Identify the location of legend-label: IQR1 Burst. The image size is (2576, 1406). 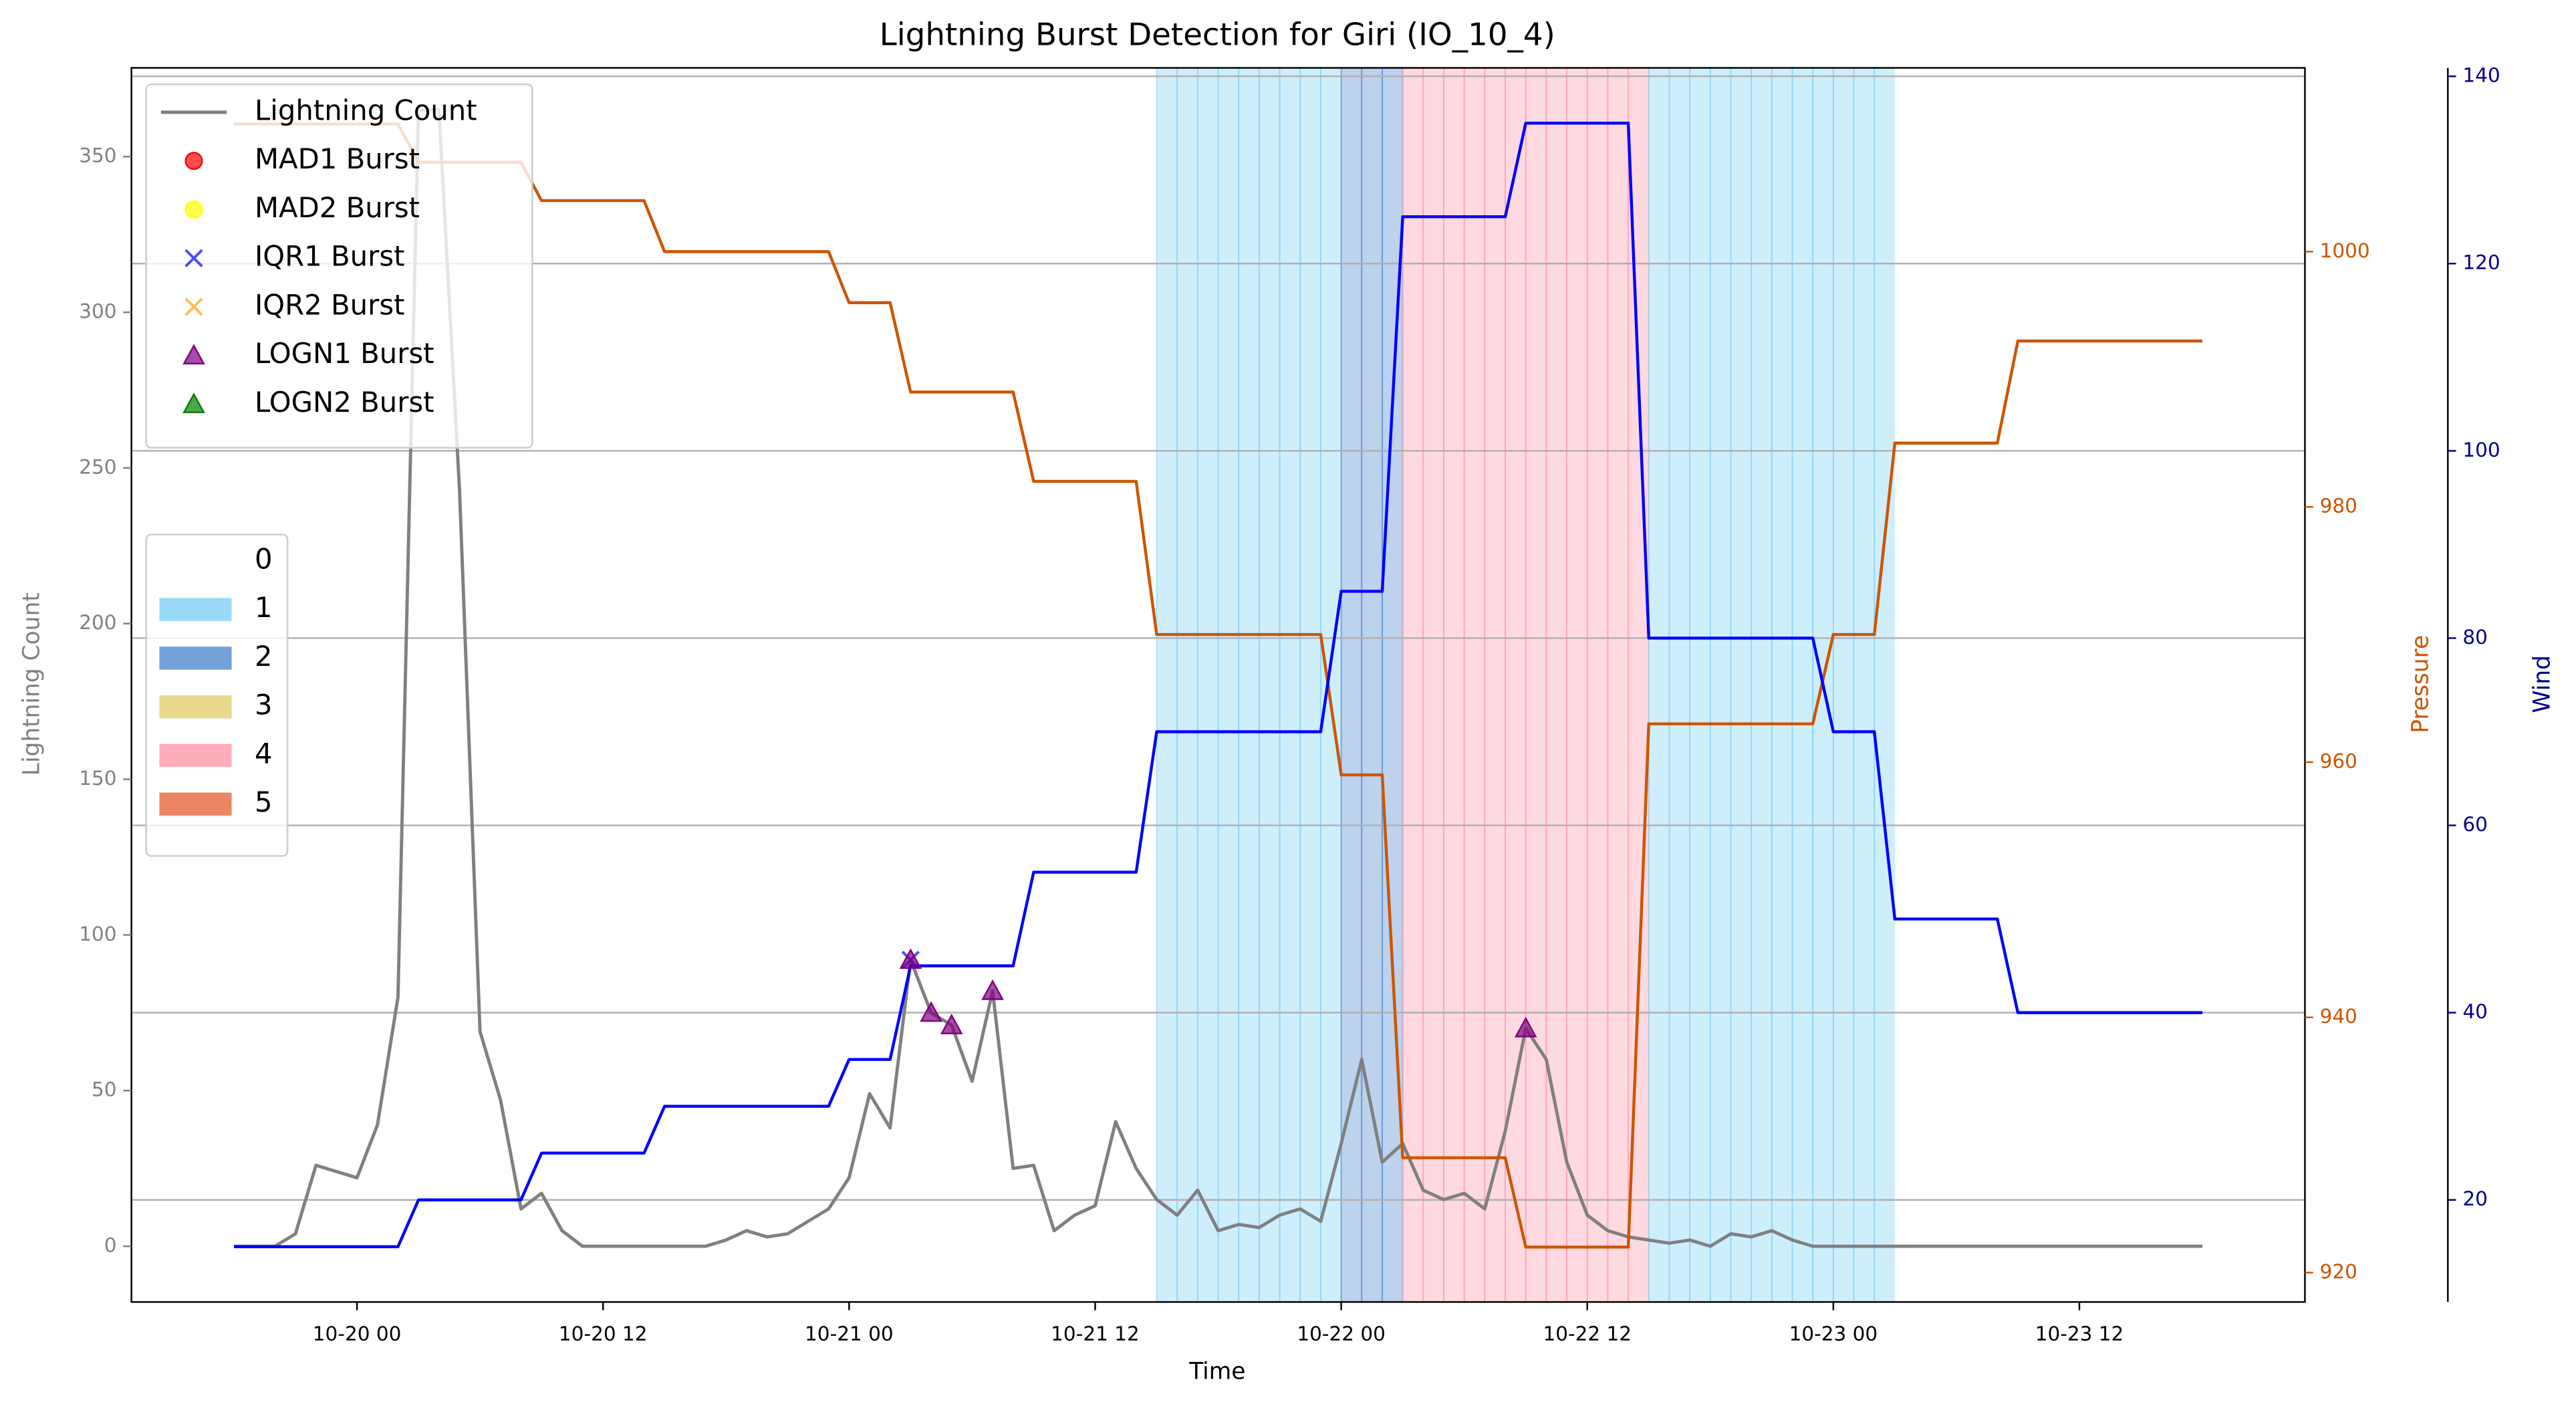
(330, 256).